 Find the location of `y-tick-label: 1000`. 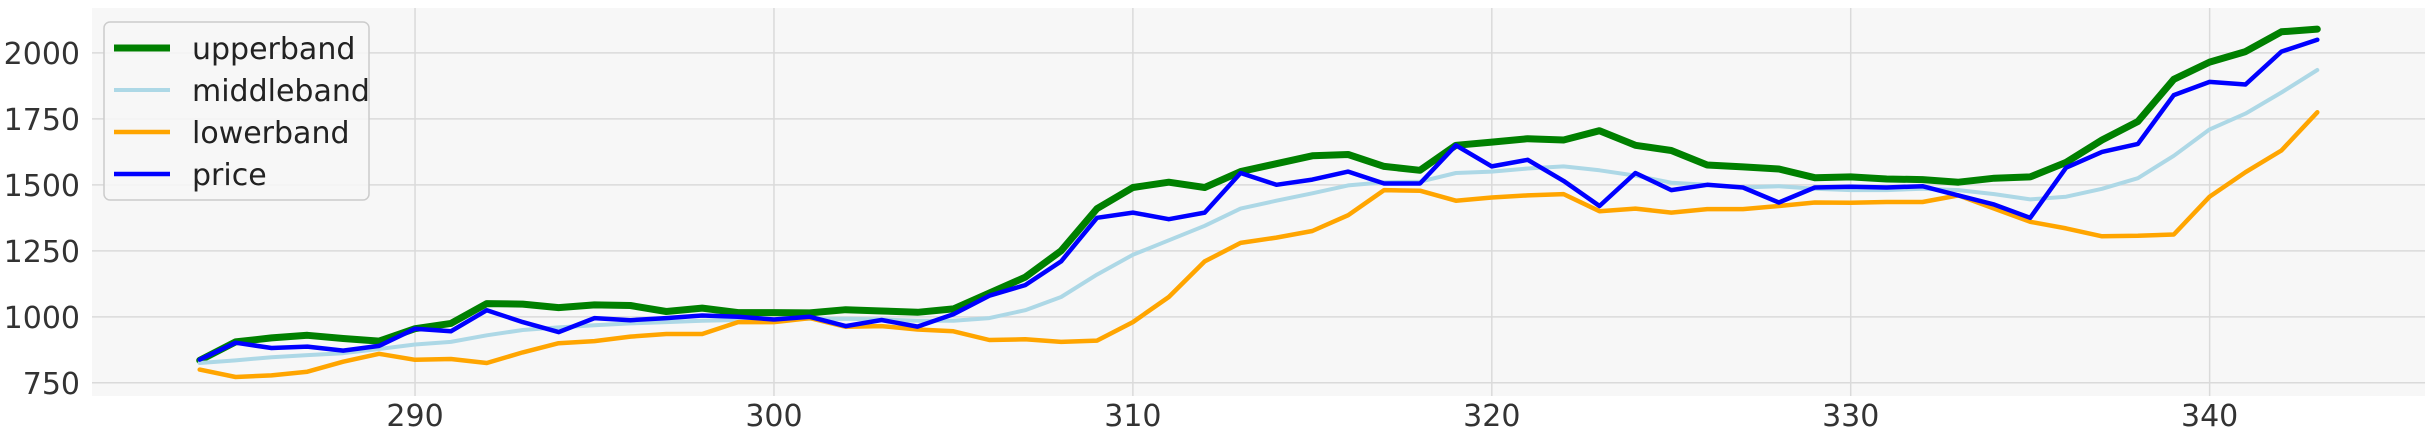

y-tick-label: 1000 is located at coordinates (42, 318).